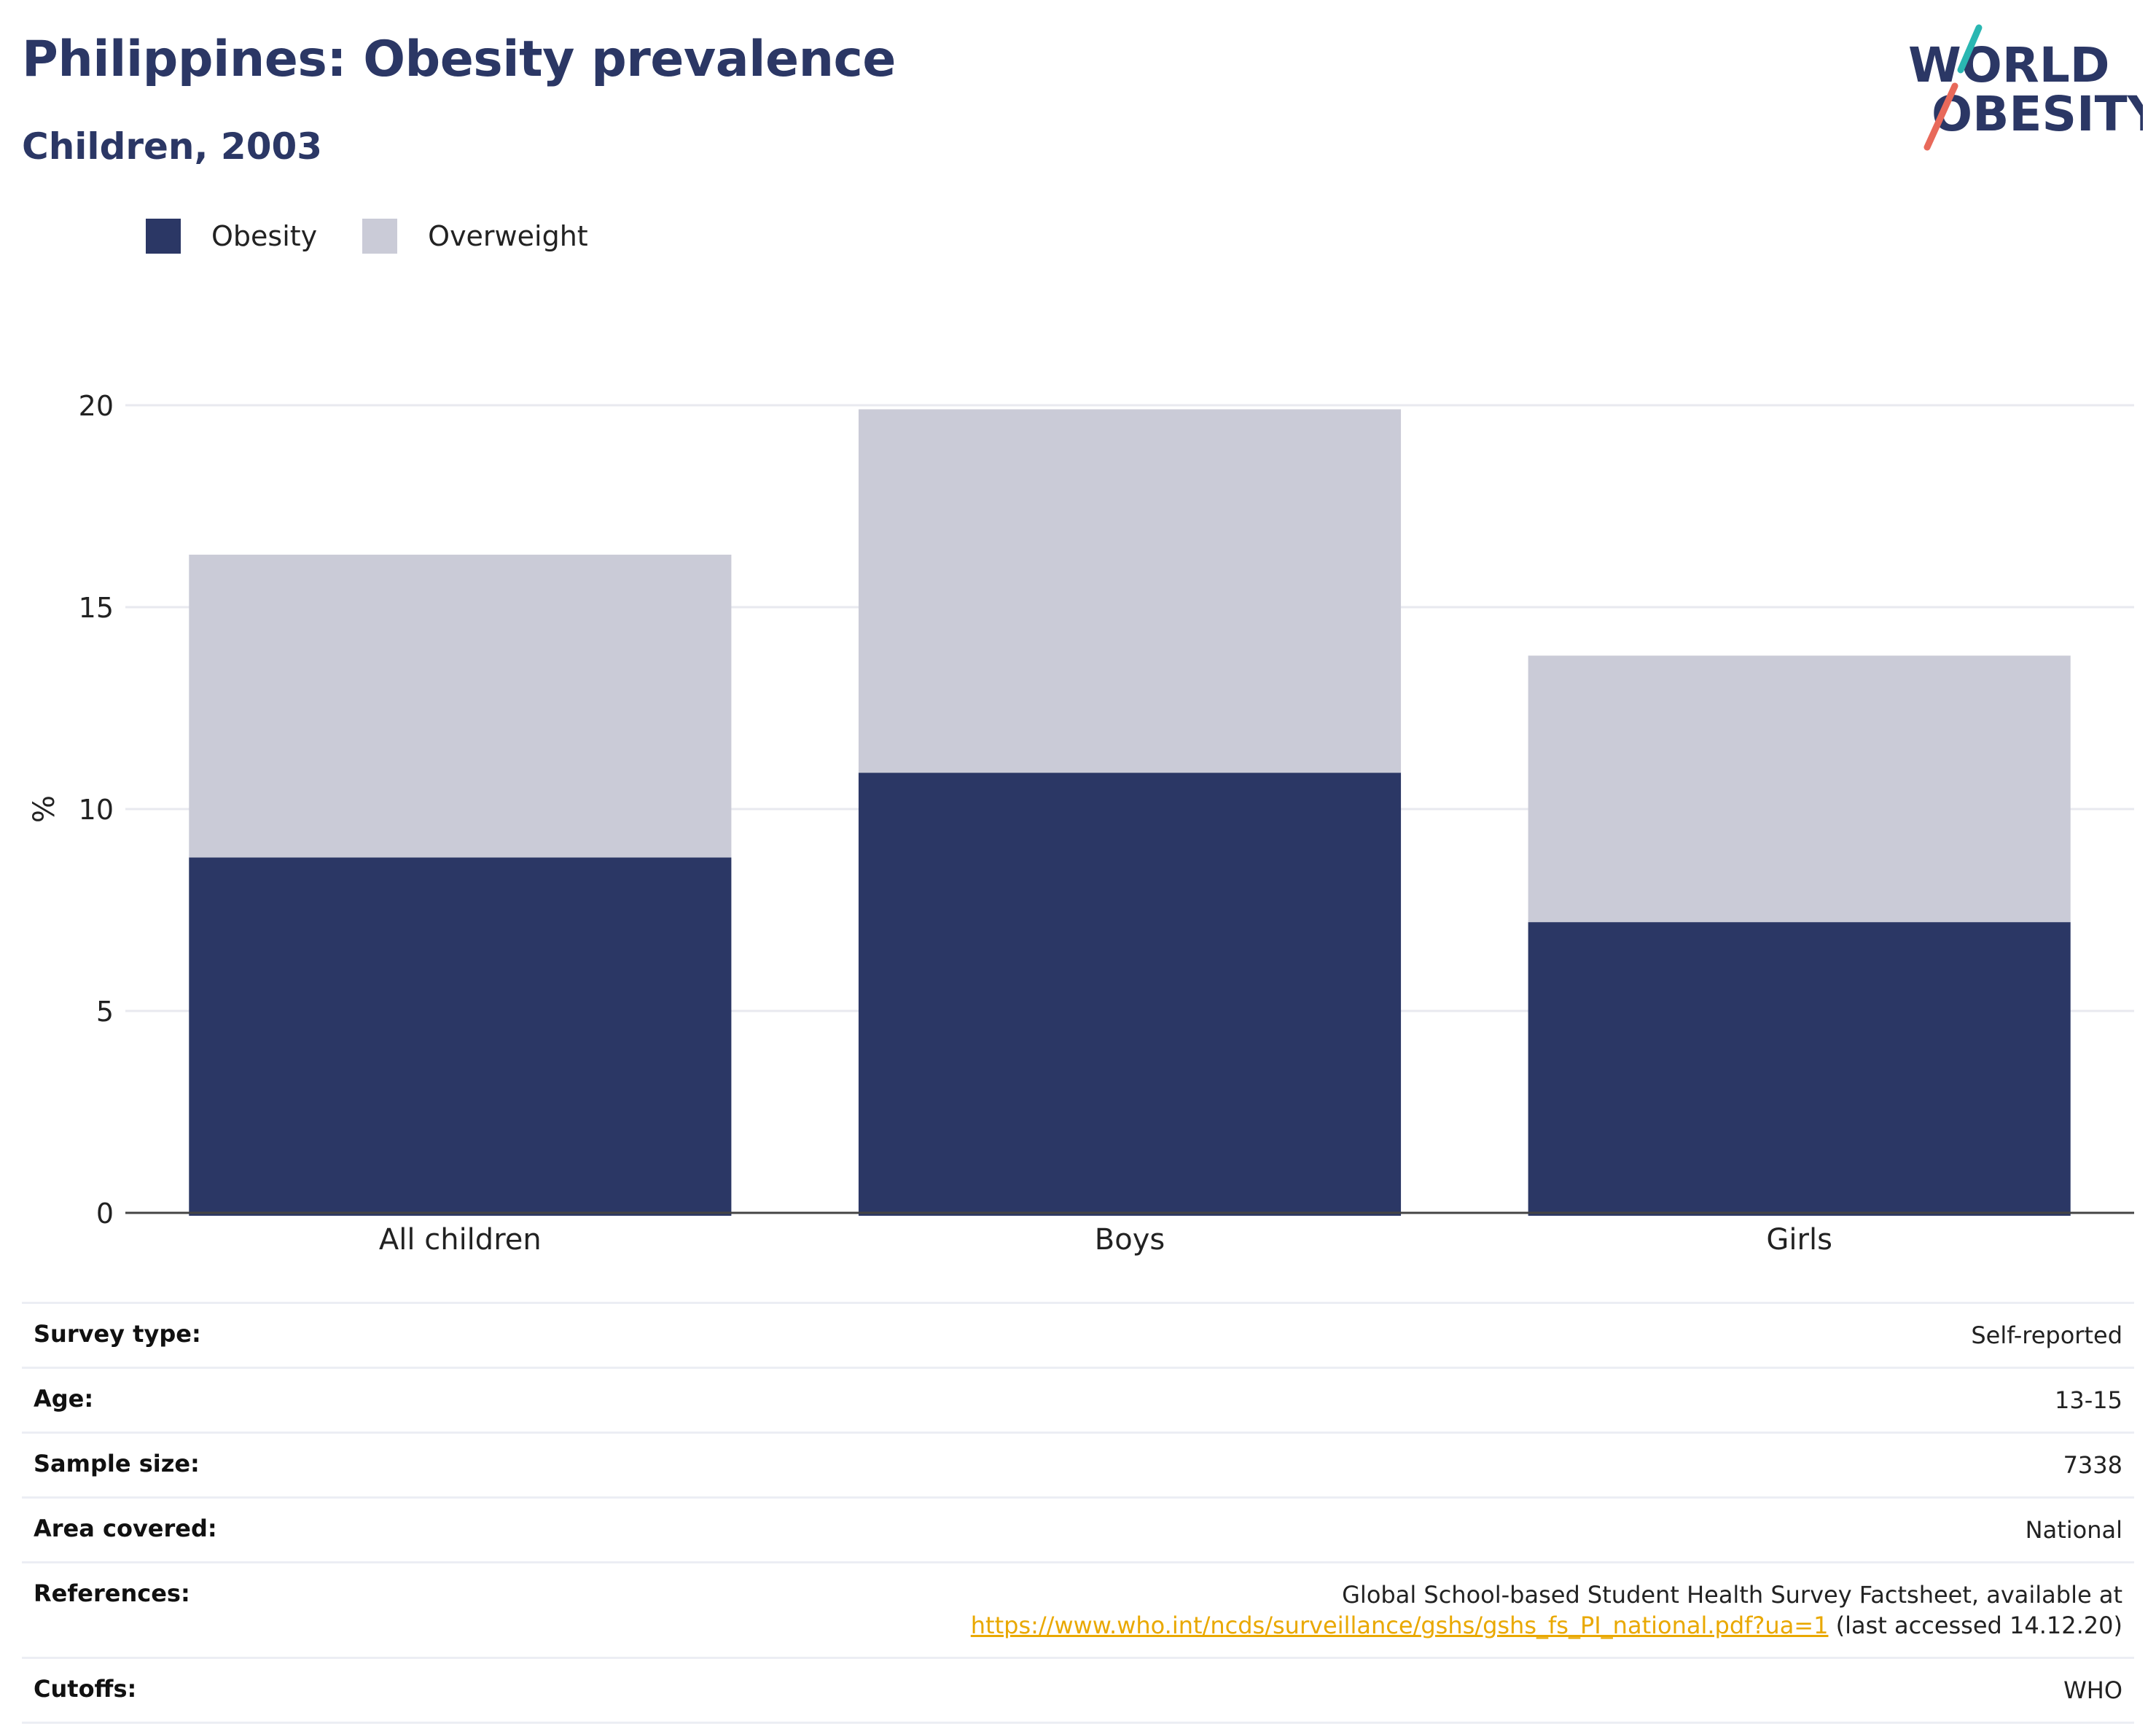 This screenshot has width=2156, height=1734. Describe the element at coordinates (1941, 117) in the screenshot. I see `logo-slash-bottom` at that location.